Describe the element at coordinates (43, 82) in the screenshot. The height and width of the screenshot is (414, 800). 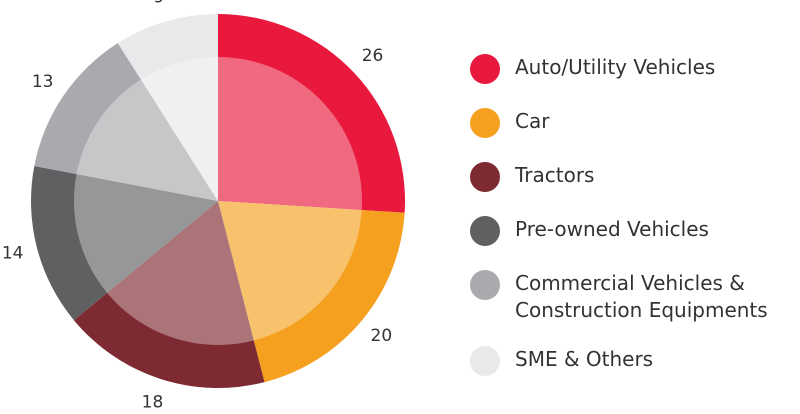
I see `data-label: 13` at that location.